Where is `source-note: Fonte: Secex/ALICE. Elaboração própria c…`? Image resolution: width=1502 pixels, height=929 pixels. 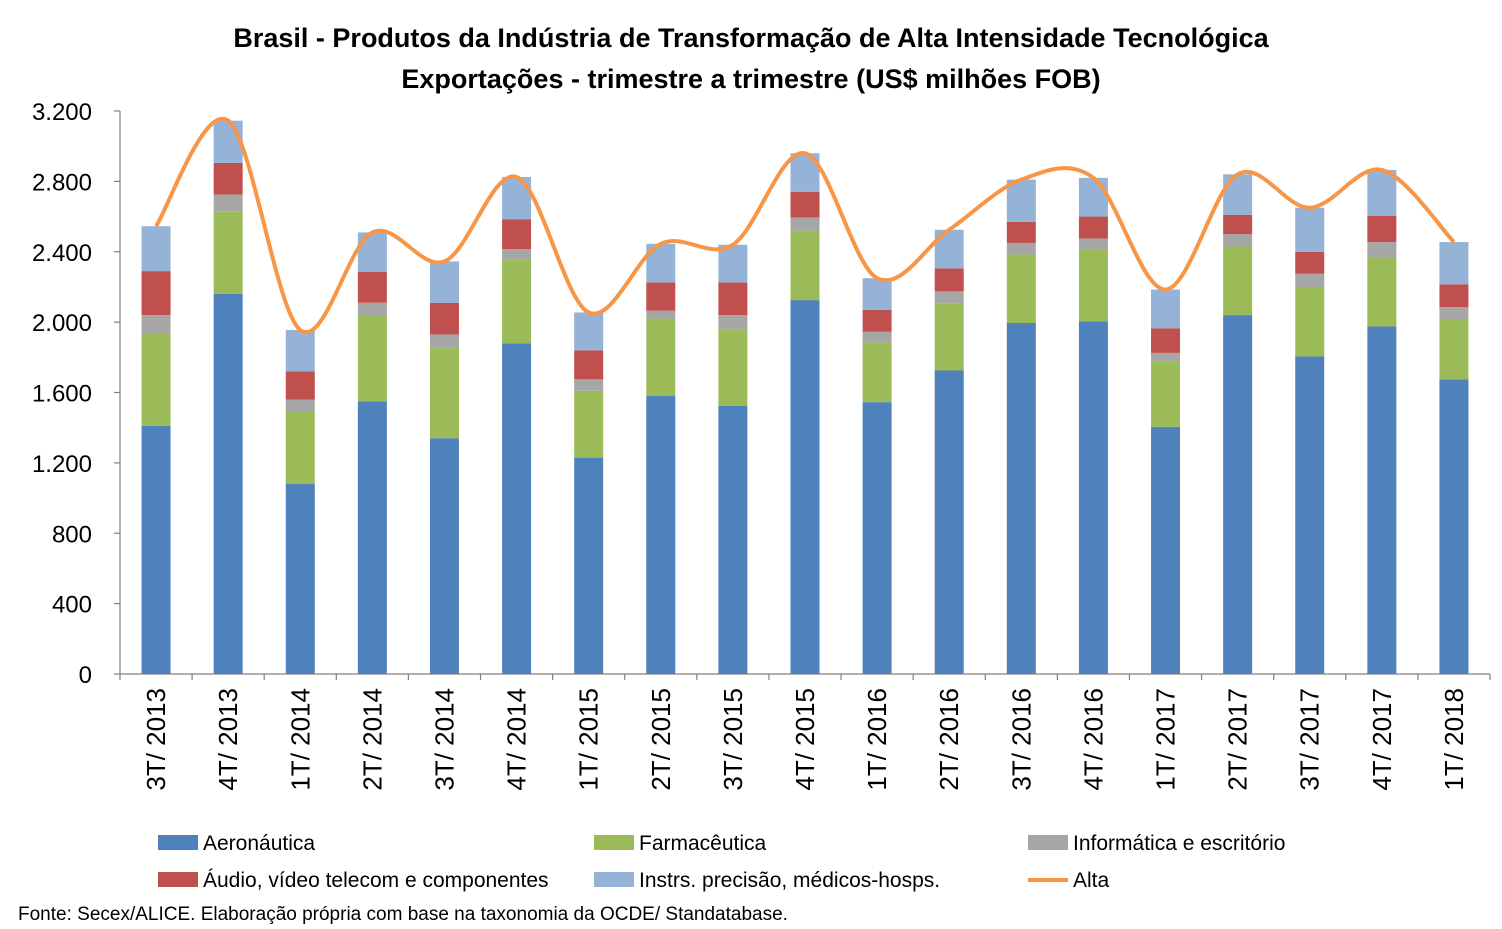 source-note: Fonte: Secex/ALICE. Elaboração própria c… is located at coordinates (403, 914).